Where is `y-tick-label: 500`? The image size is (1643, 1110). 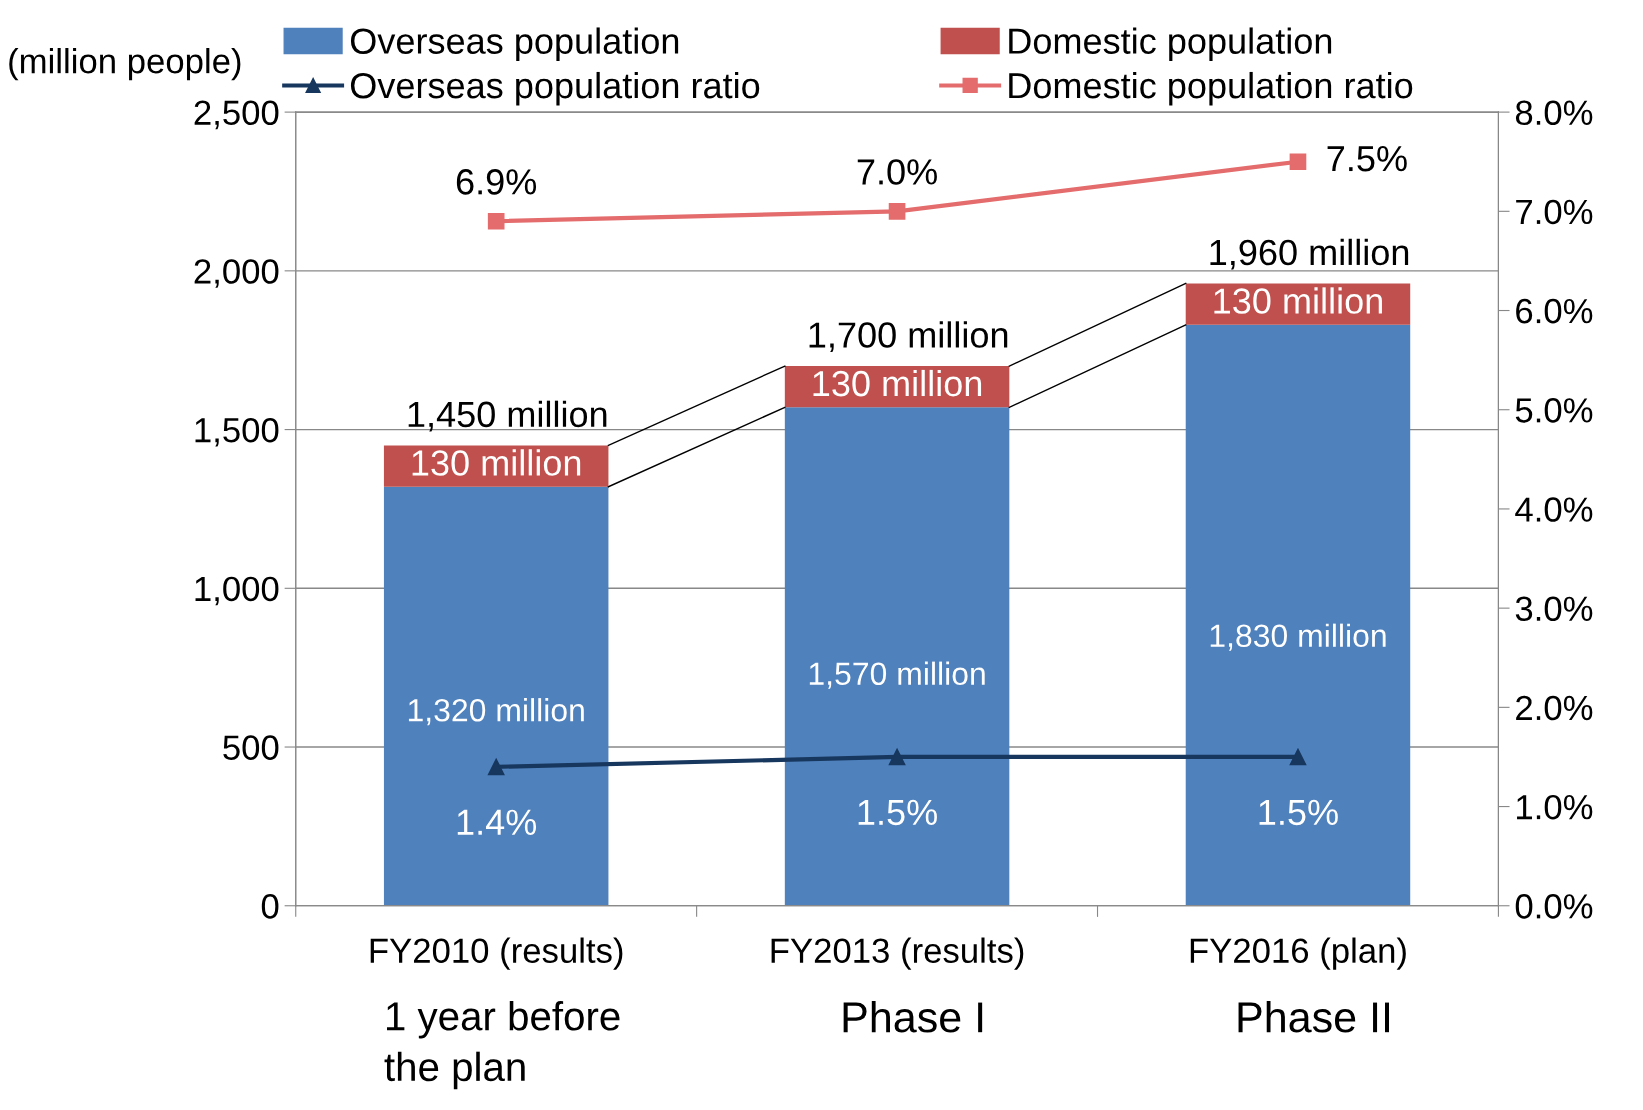
y-tick-label: 500 is located at coordinates (251, 747).